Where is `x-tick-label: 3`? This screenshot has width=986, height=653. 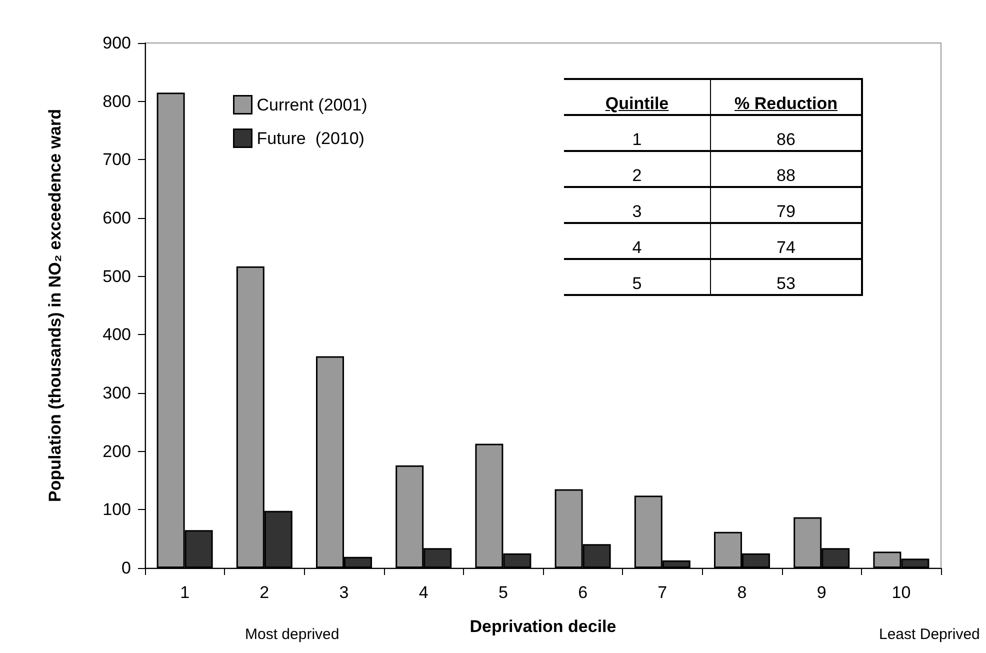
x-tick-label: 3 is located at coordinates (344, 592).